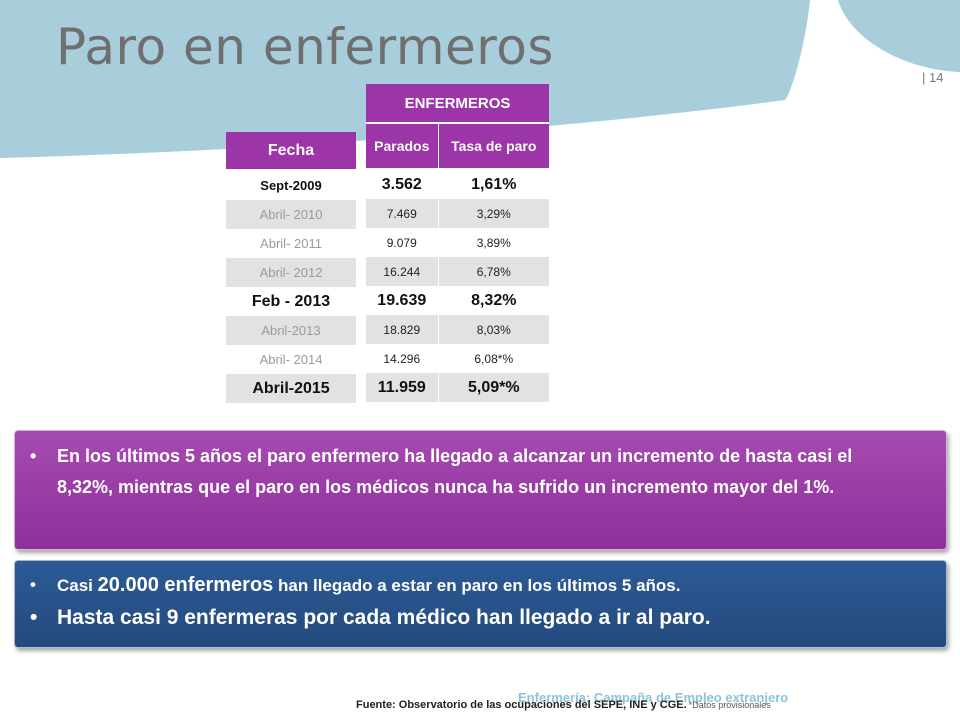 Image resolution: width=960 pixels, height=720 pixels. I want to click on fecha-cell: Abril- 2011, so click(291, 243).